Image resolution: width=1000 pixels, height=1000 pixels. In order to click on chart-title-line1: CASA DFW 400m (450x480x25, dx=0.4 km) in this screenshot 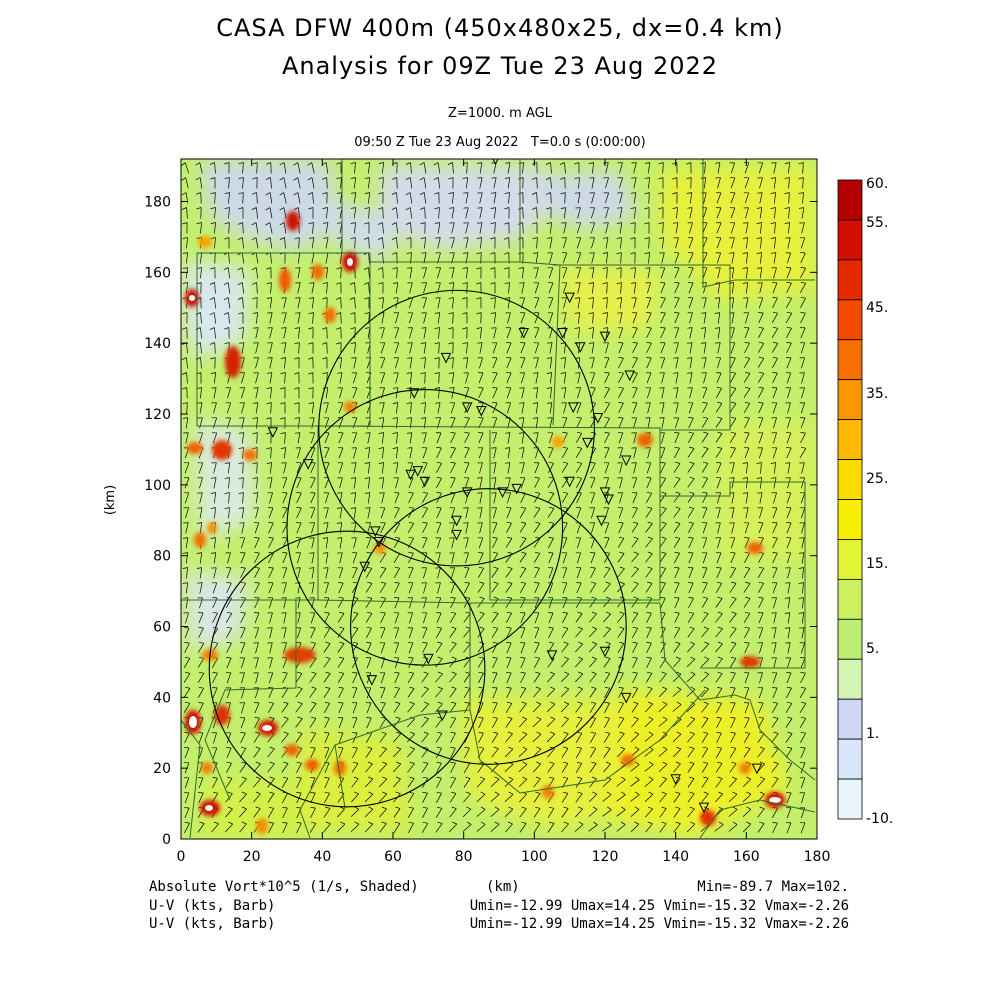, I will do `click(500, 28)`.